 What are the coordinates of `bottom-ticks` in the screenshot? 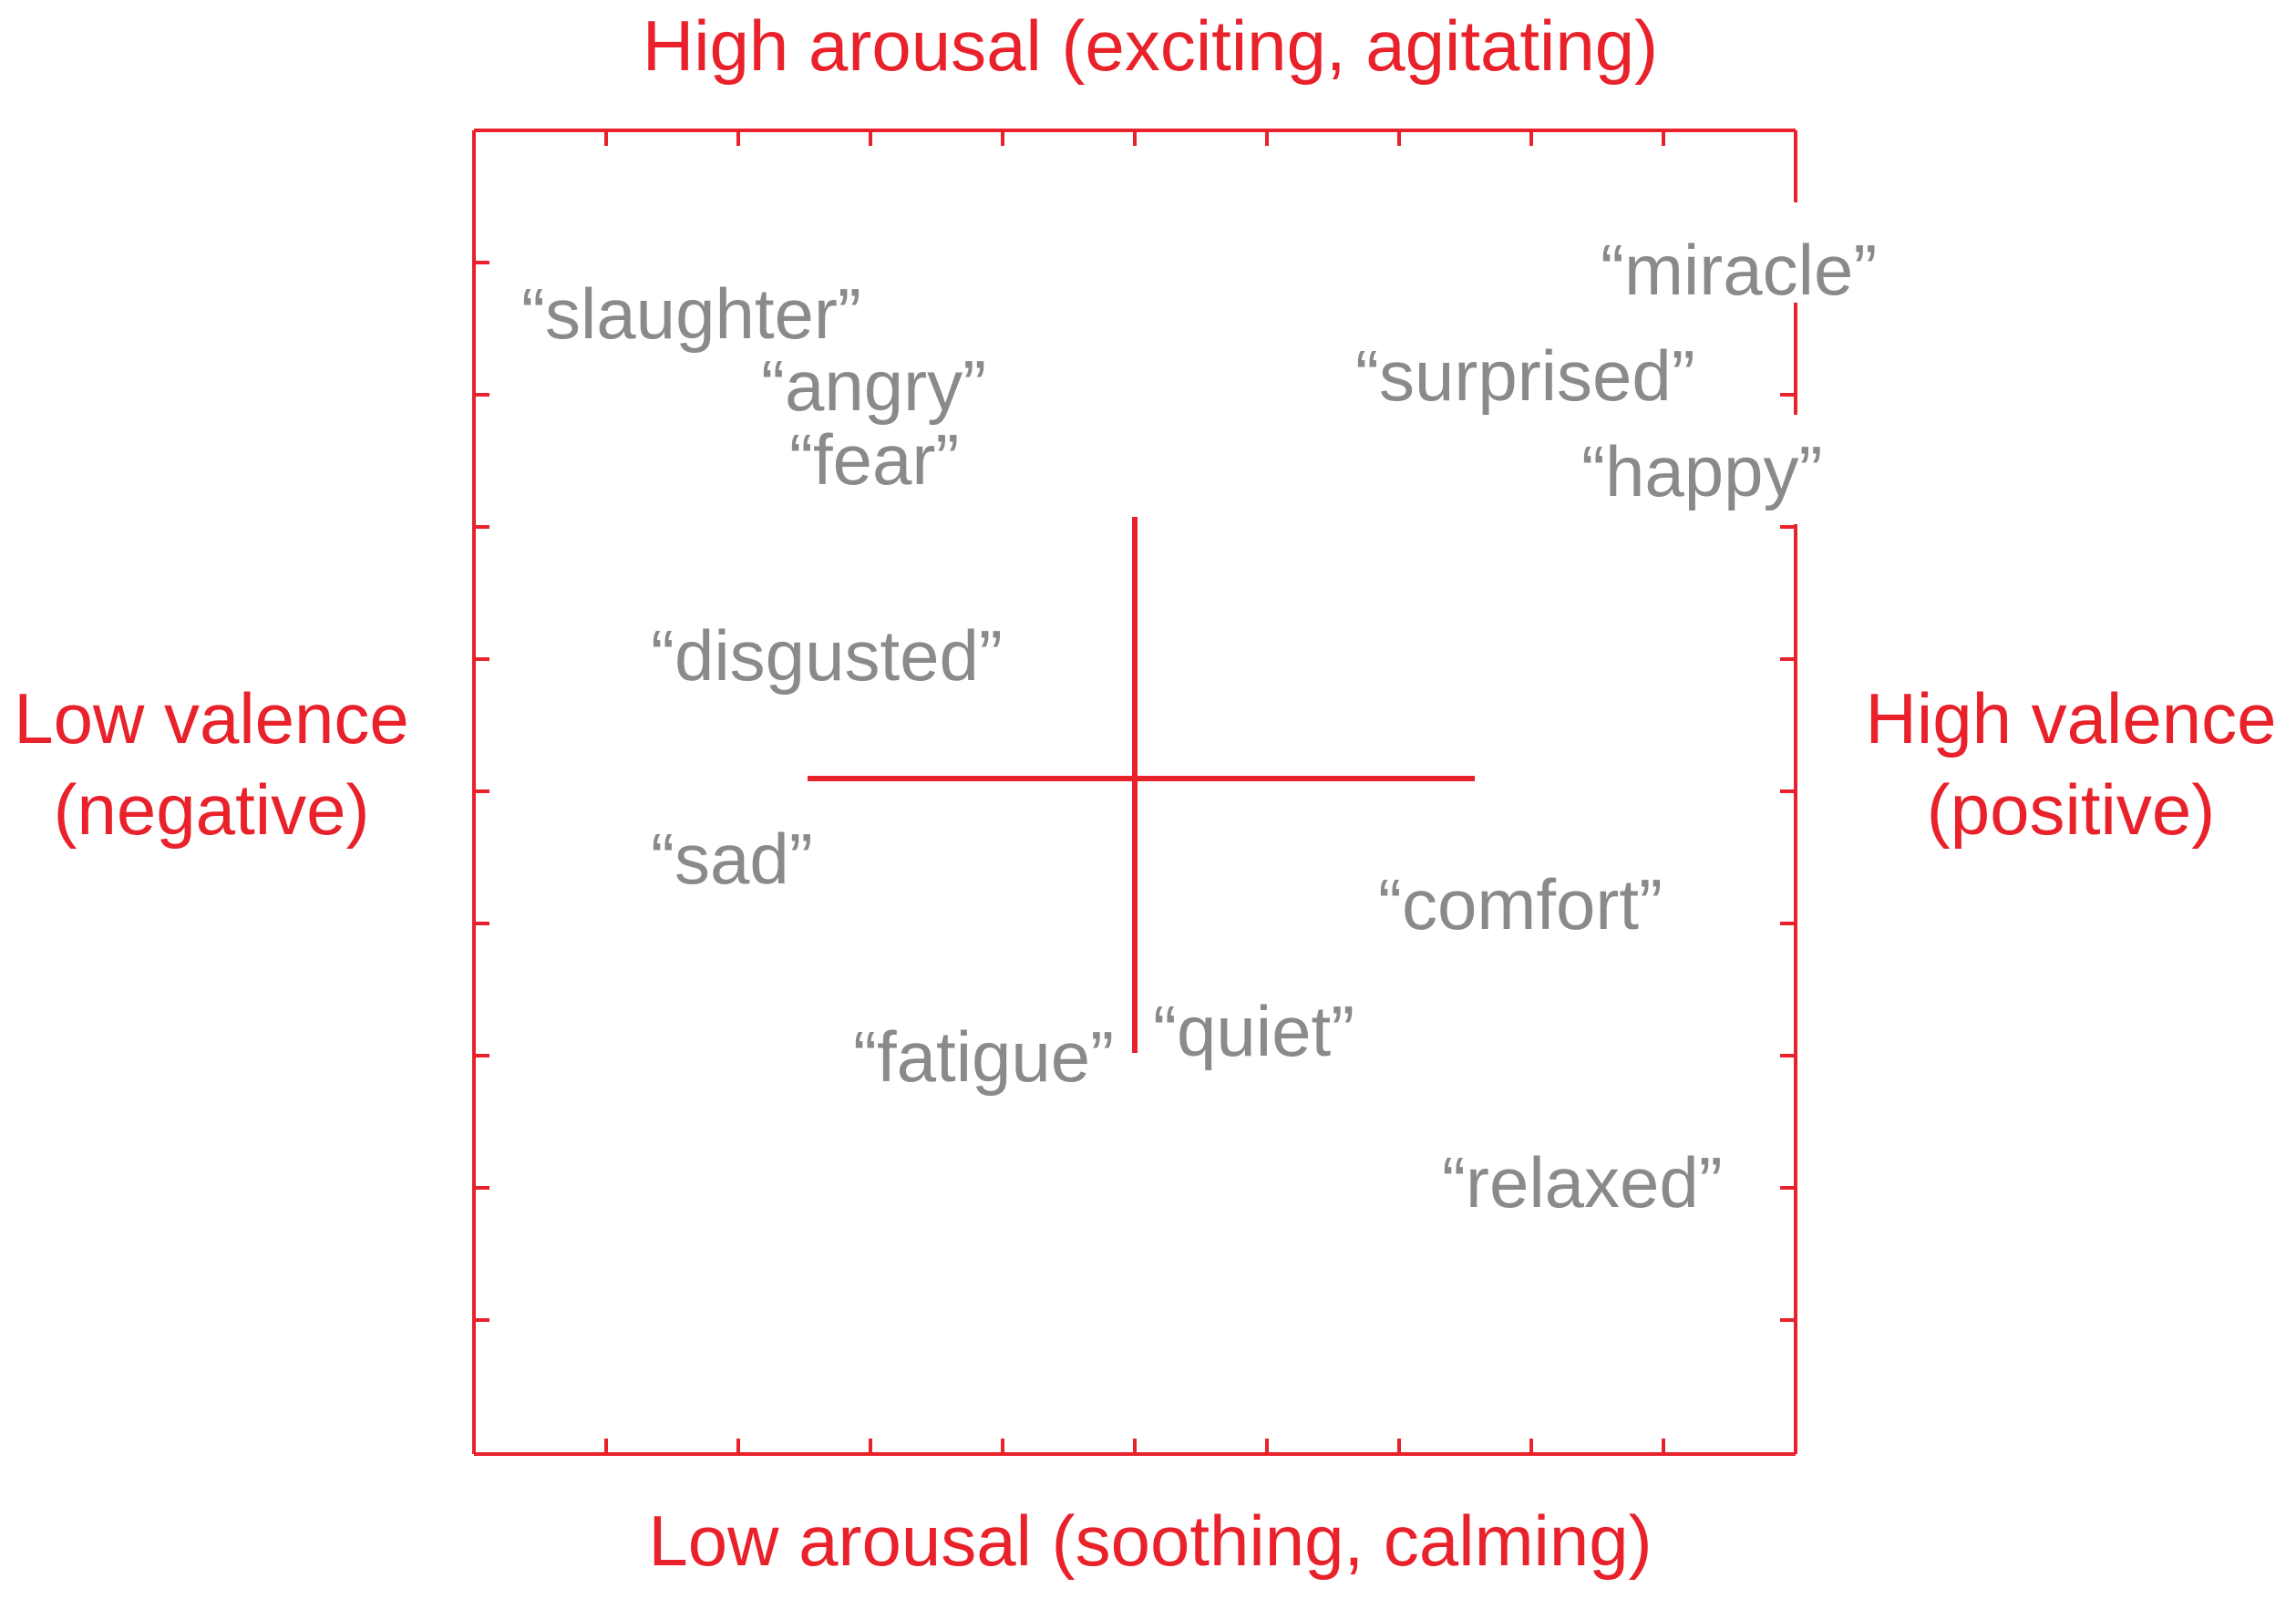 It's located at (1134, 1446).